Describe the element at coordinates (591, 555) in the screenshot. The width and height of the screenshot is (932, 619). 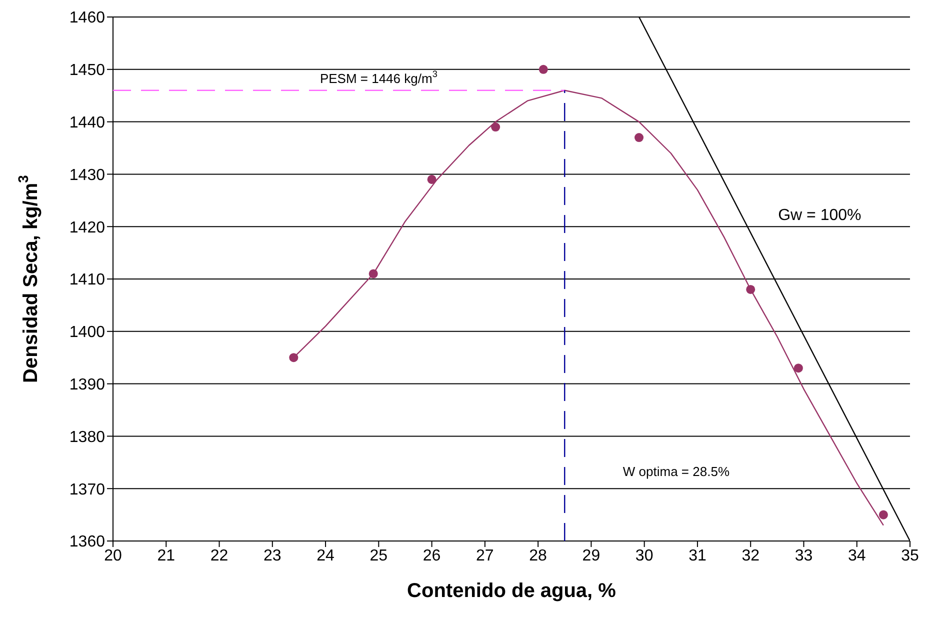
I see `x-tick-label: 29` at that location.